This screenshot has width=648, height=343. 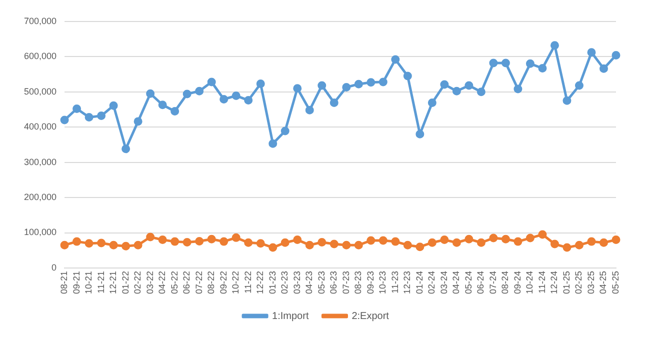 I want to click on x-tick-label: 02-22, so click(x=137, y=282).